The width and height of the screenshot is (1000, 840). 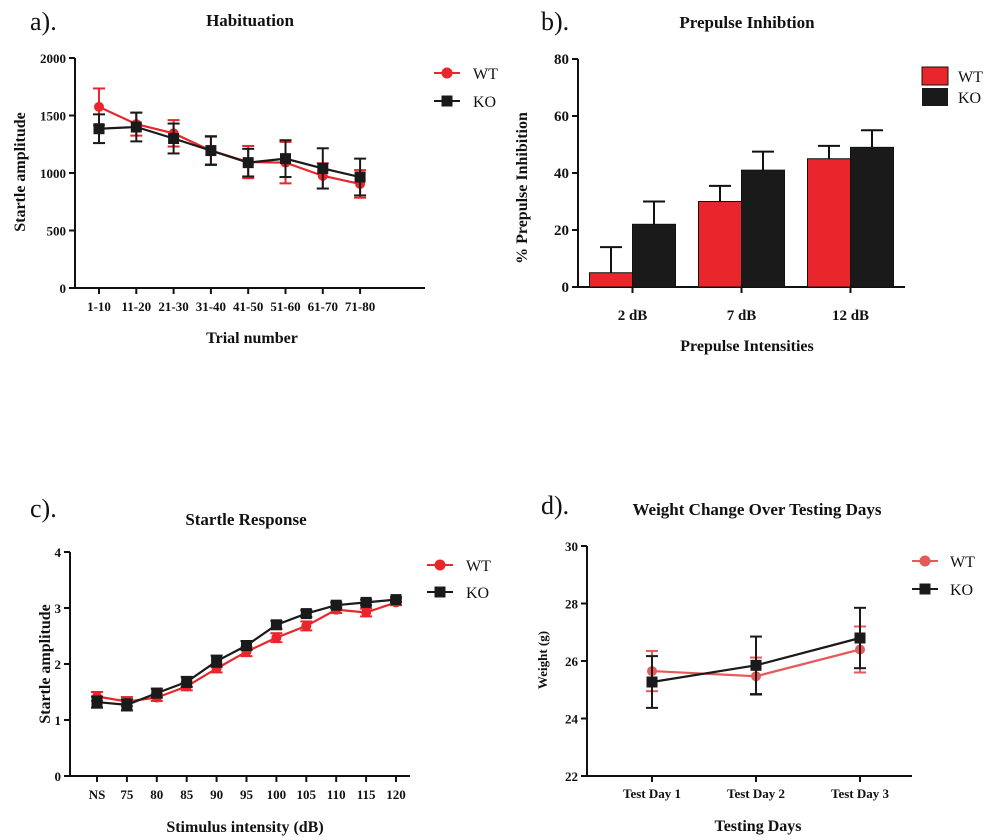 What do you see at coordinates (53, 58) in the screenshot?
I see `y-tick-label: 2000` at bounding box center [53, 58].